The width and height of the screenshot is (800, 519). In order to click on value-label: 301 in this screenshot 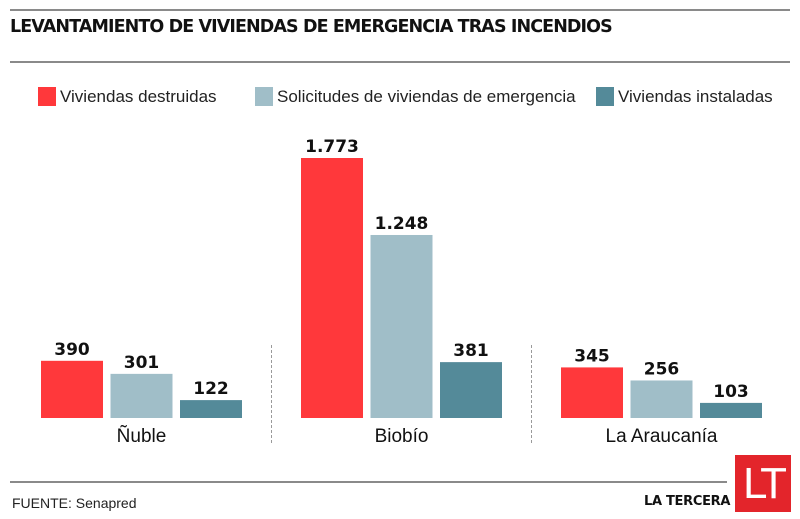, I will do `click(142, 363)`.